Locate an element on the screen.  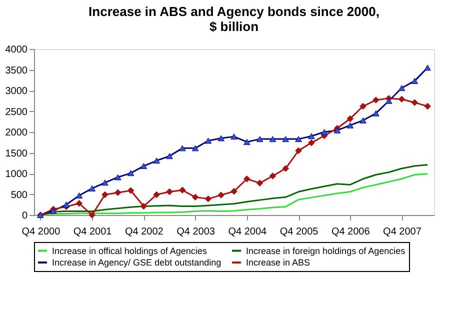
x-tick-label: Q4 2001 is located at coordinates (92, 232).